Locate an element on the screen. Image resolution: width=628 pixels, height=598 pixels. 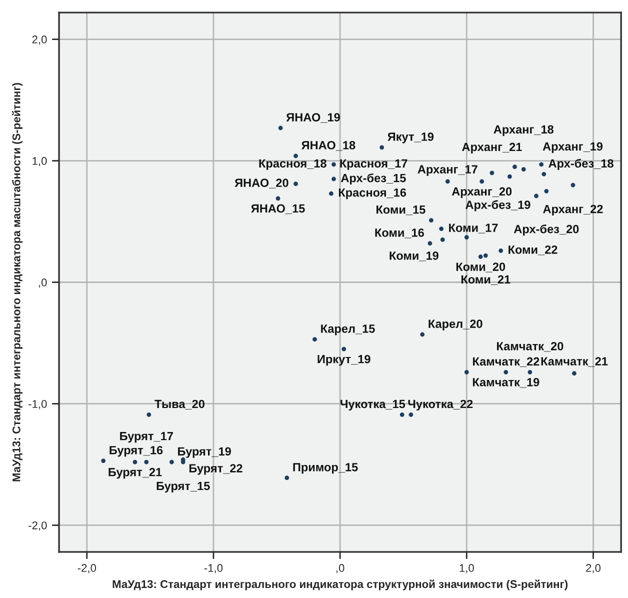
annotation: Красноя_17 is located at coordinates (374, 164).